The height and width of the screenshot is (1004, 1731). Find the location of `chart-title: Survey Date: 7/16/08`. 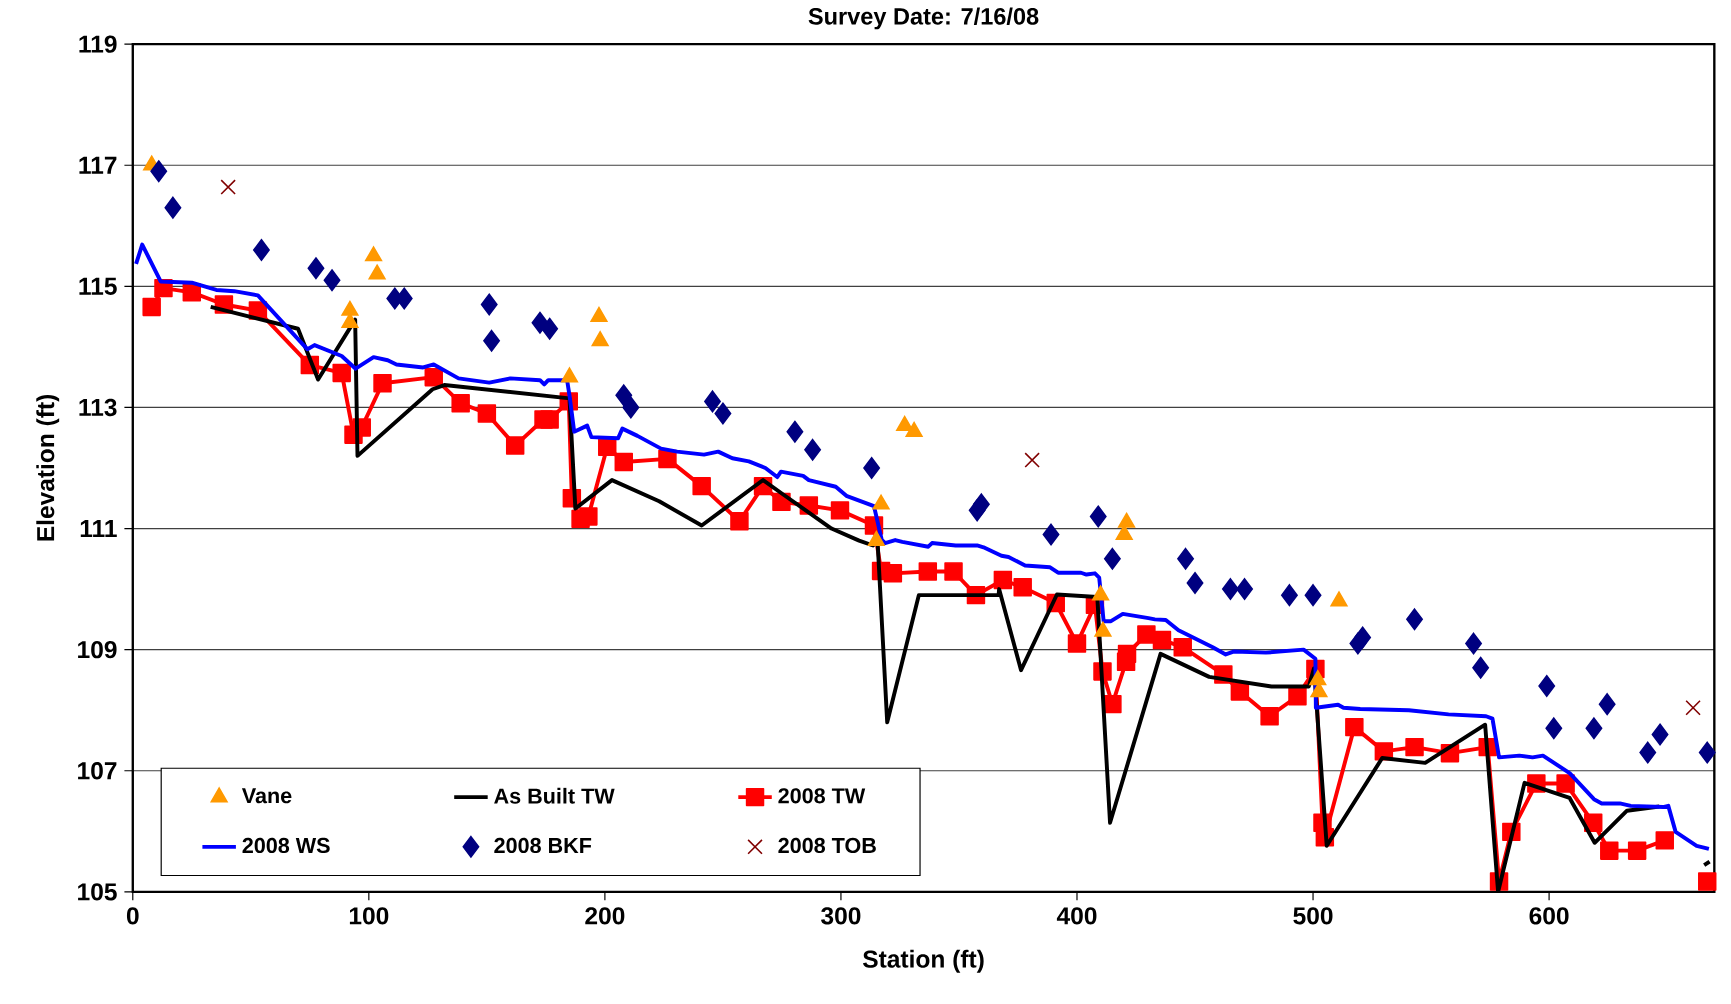

chart-title: Survey Date: 7/16/08 is located at coordinates (923, 18).